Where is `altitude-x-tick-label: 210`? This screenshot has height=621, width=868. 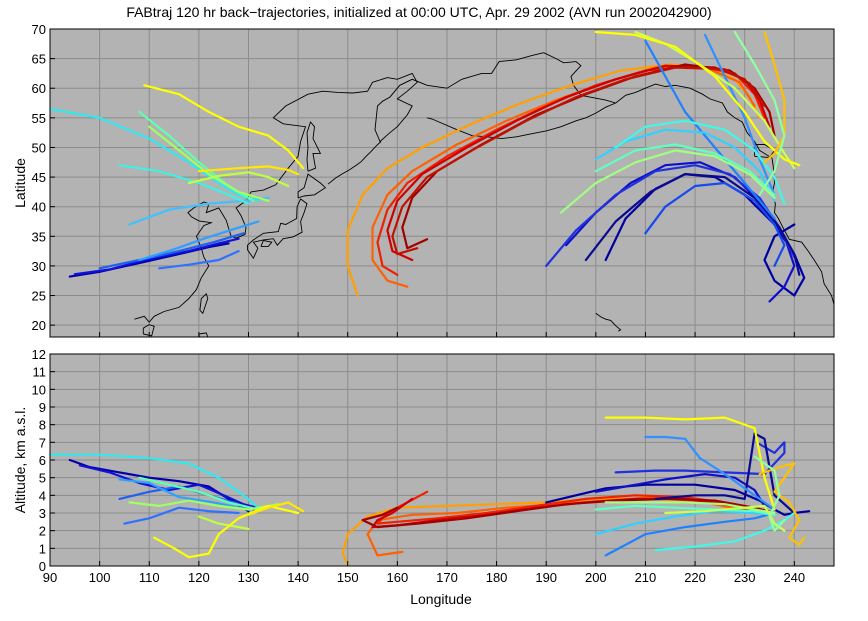
altitude-x-tick-label: 210 is located at coordinates (646, 577).